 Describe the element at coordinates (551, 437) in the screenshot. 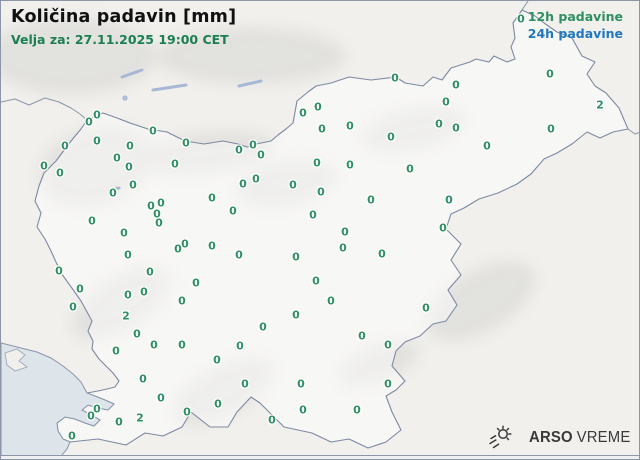

I see `logo-text-bold: ARSO` at that location.